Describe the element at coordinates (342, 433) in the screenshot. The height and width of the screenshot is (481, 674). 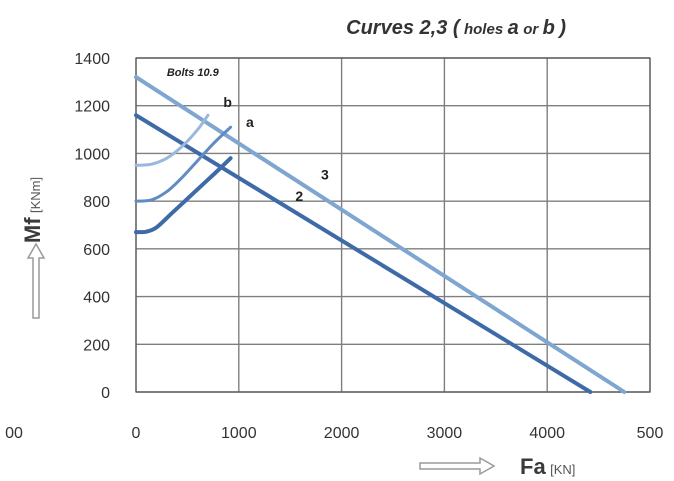
I see `x-tick-label: 2000` at that location.